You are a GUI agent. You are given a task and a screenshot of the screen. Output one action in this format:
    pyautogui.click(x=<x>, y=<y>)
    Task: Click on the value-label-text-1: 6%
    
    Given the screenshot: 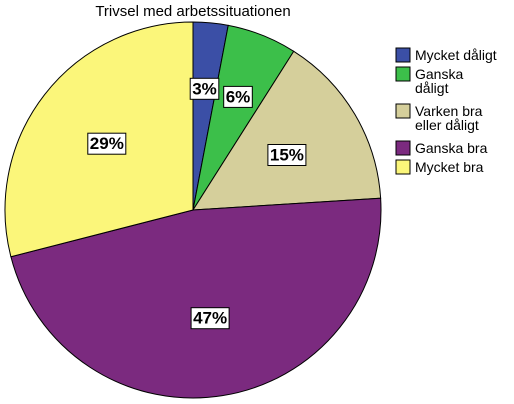 What is the action you would take?
    pyautogui.click(x=238, y=96)
    